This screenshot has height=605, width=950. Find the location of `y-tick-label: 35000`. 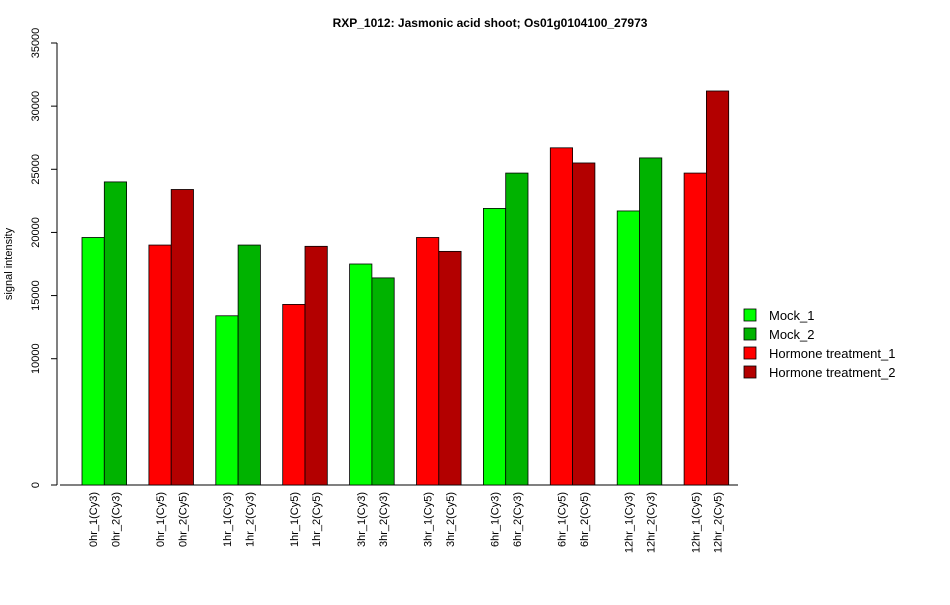

y-tick-label: 35000 is located at coordinates (36, 43).